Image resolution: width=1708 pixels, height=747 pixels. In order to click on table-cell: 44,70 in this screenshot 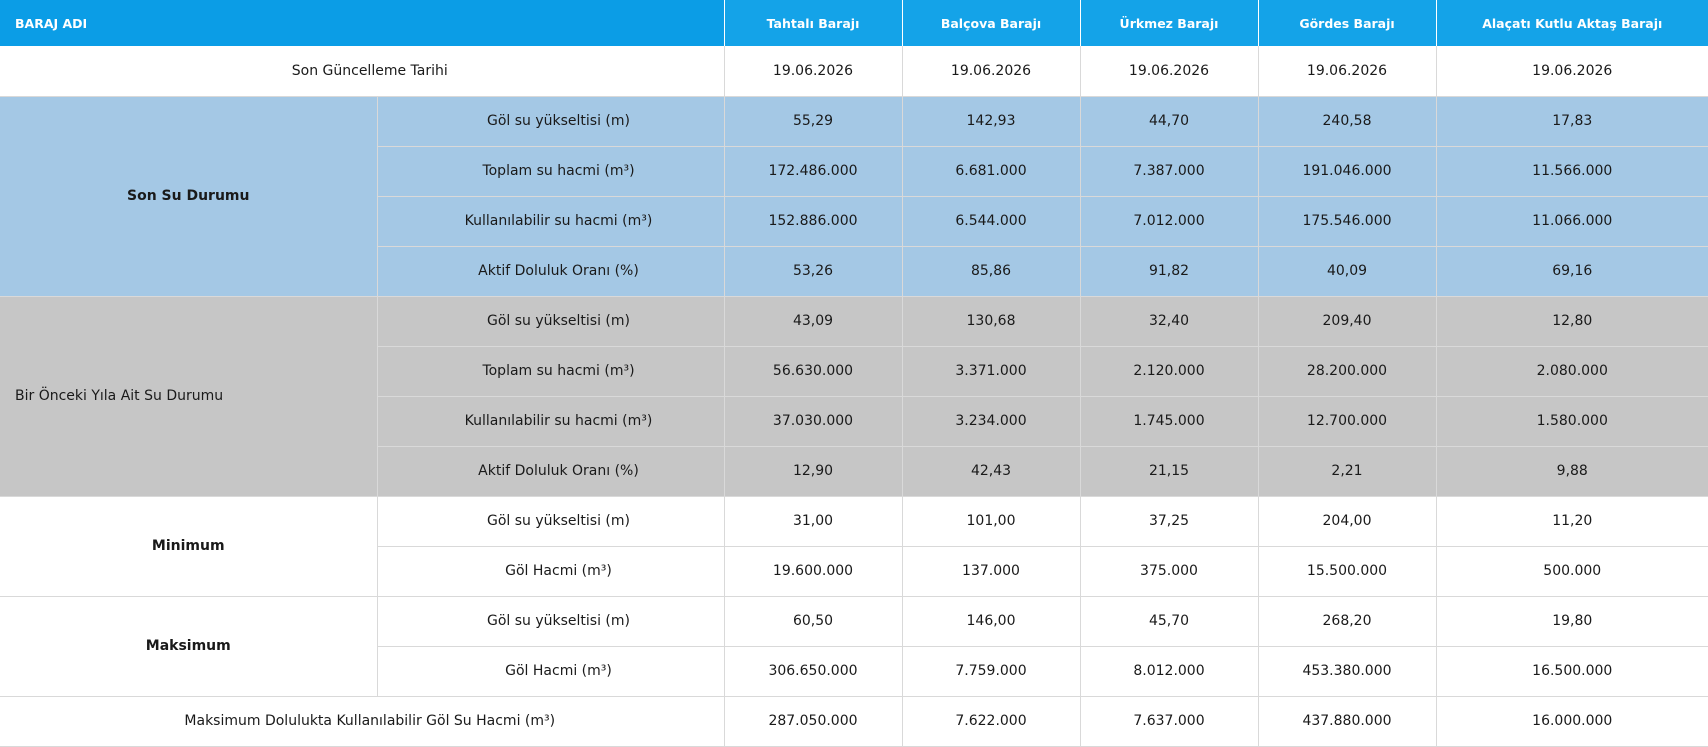, I will do `click(1169, 121)`.